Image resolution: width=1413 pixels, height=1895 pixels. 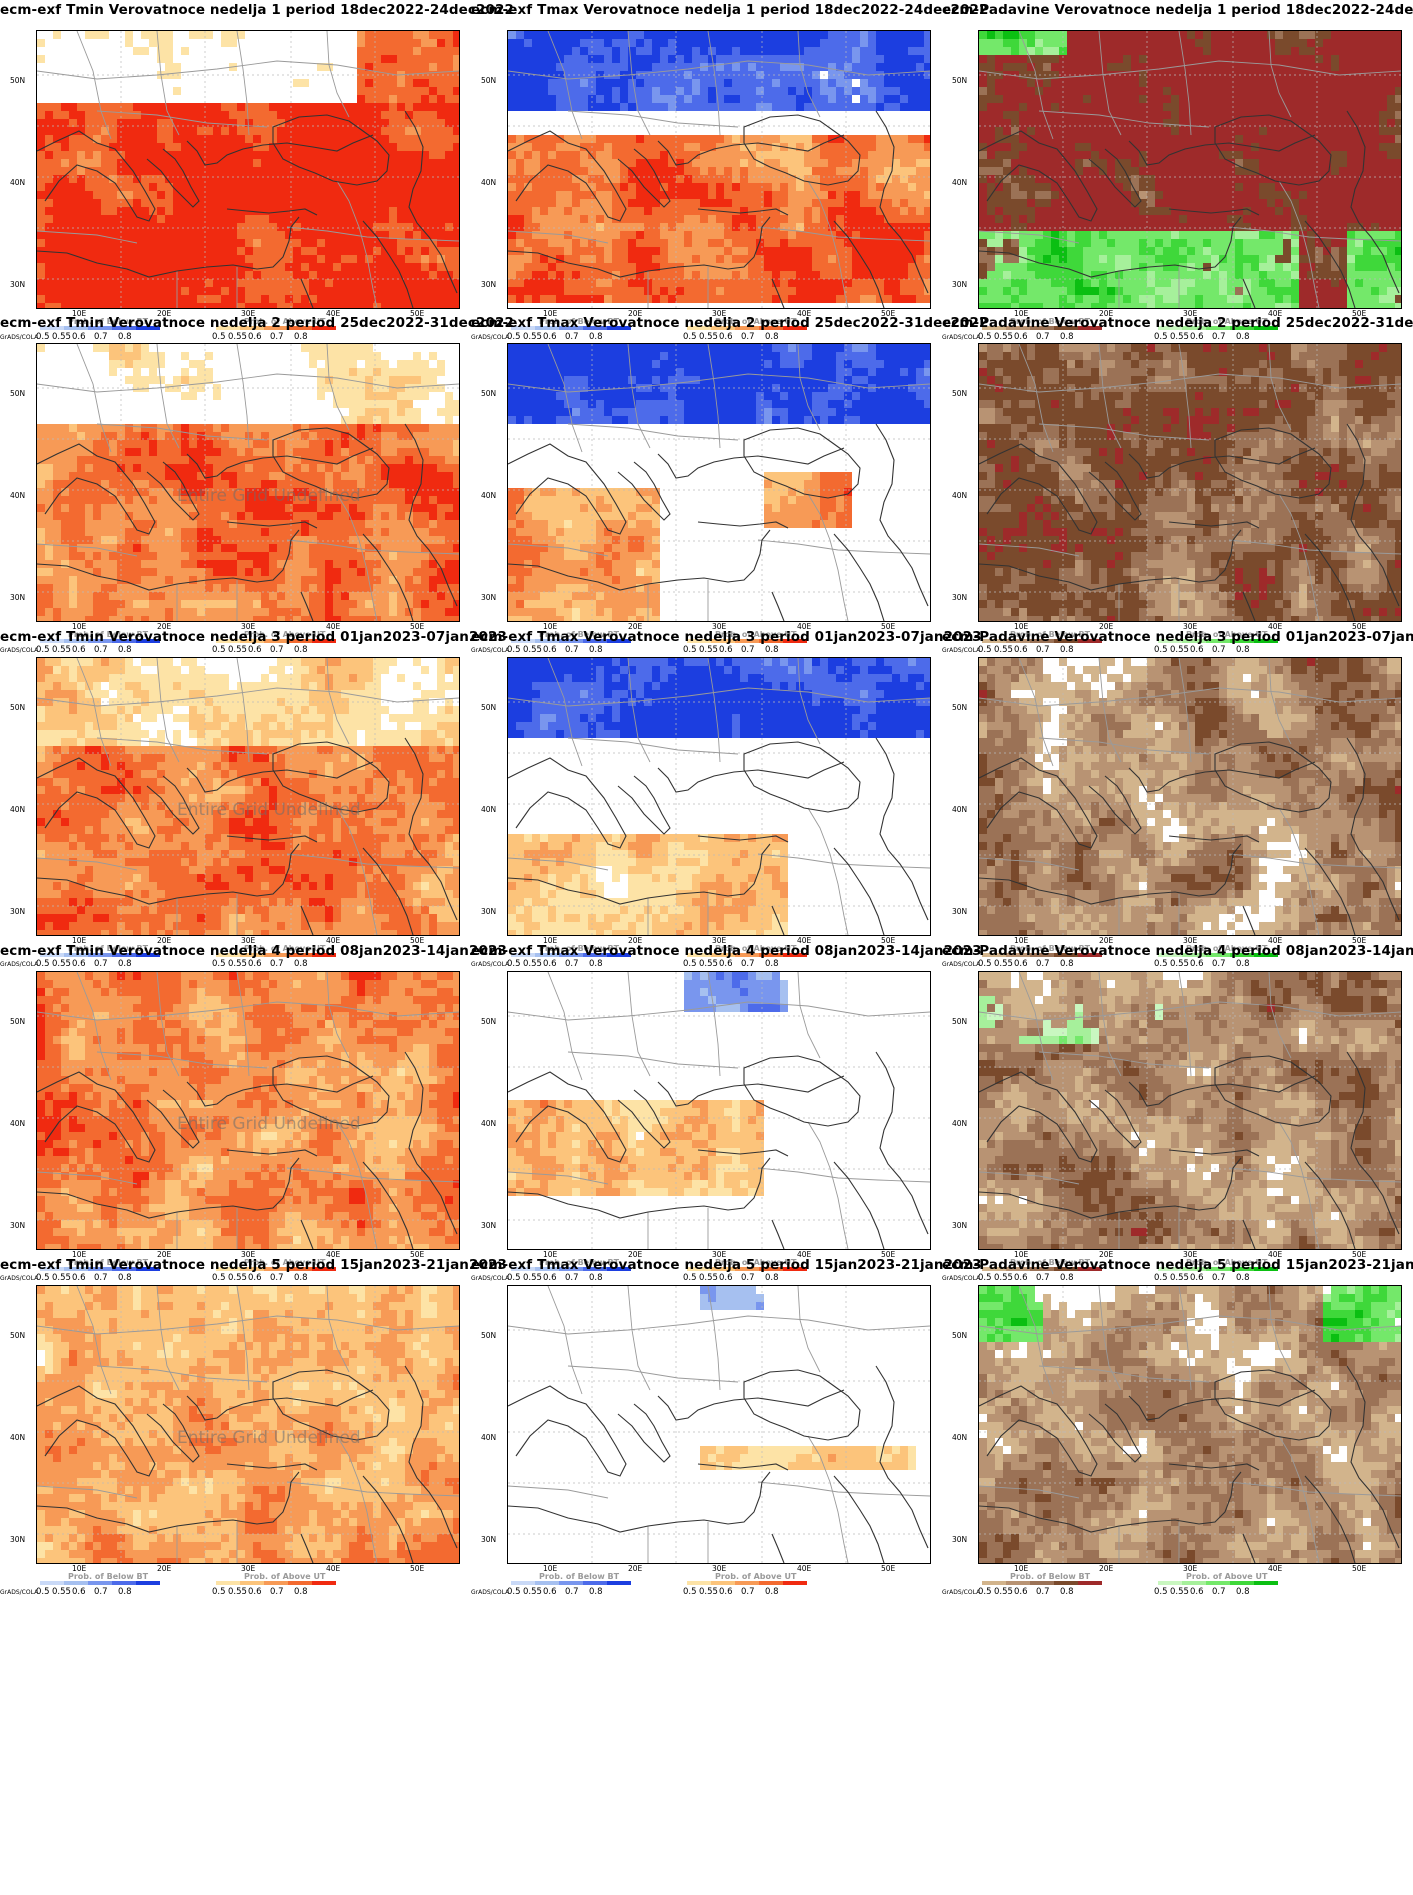 What do you see at coordinates (182, 119) in the screenshot?
I see `country-border` at bounding box center [182, 119].